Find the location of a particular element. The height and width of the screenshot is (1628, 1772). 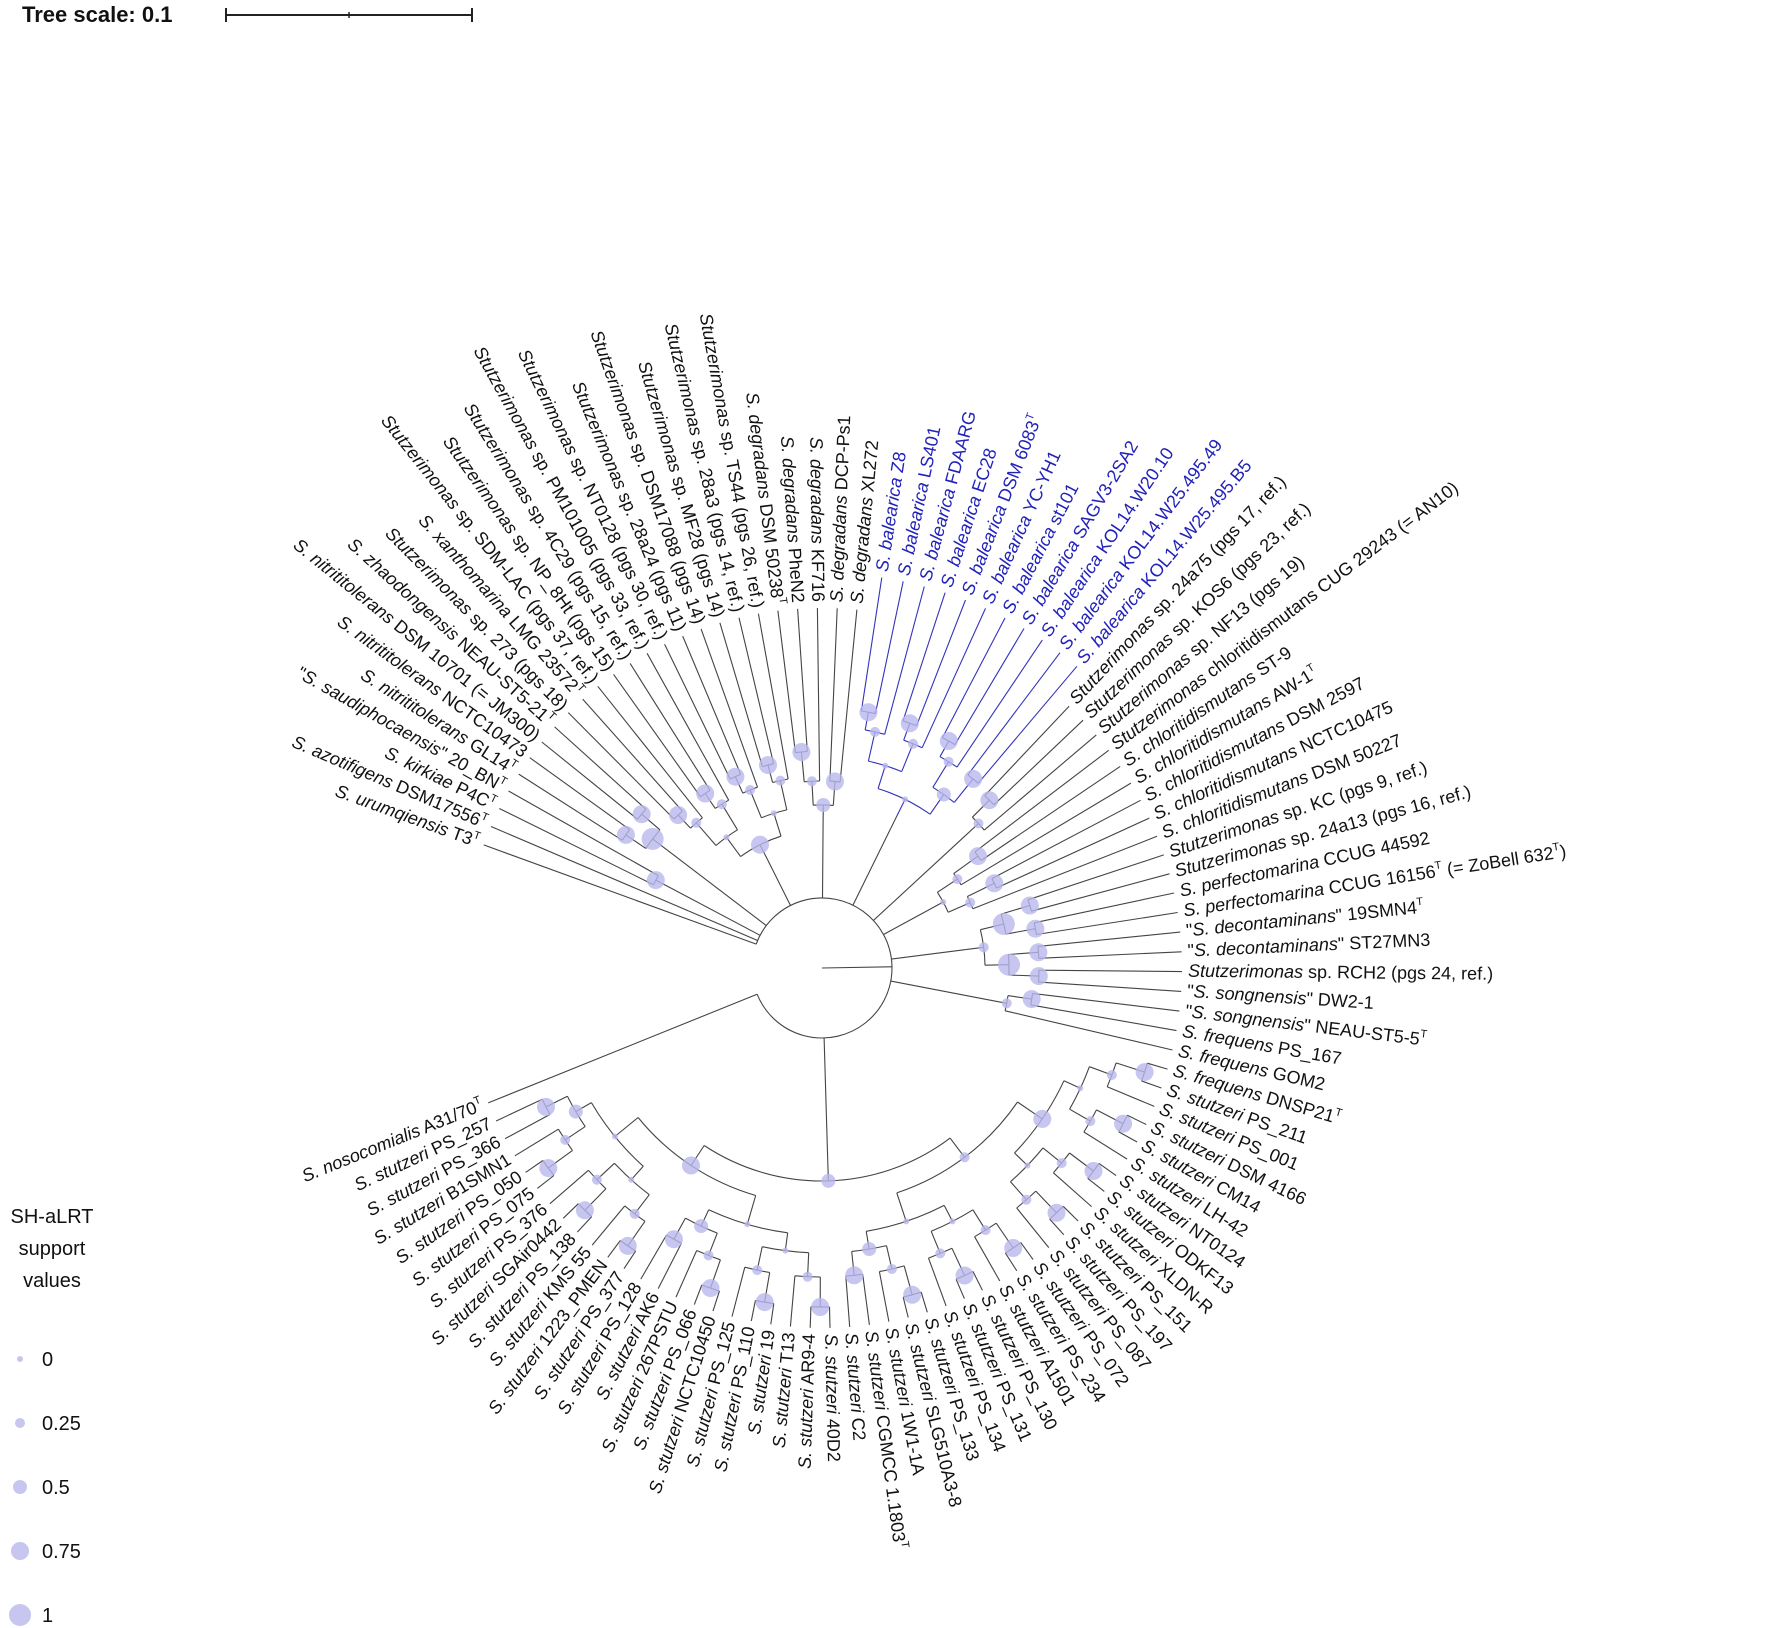

legend-title-line-2: support is located at coordinates (52, 1249).